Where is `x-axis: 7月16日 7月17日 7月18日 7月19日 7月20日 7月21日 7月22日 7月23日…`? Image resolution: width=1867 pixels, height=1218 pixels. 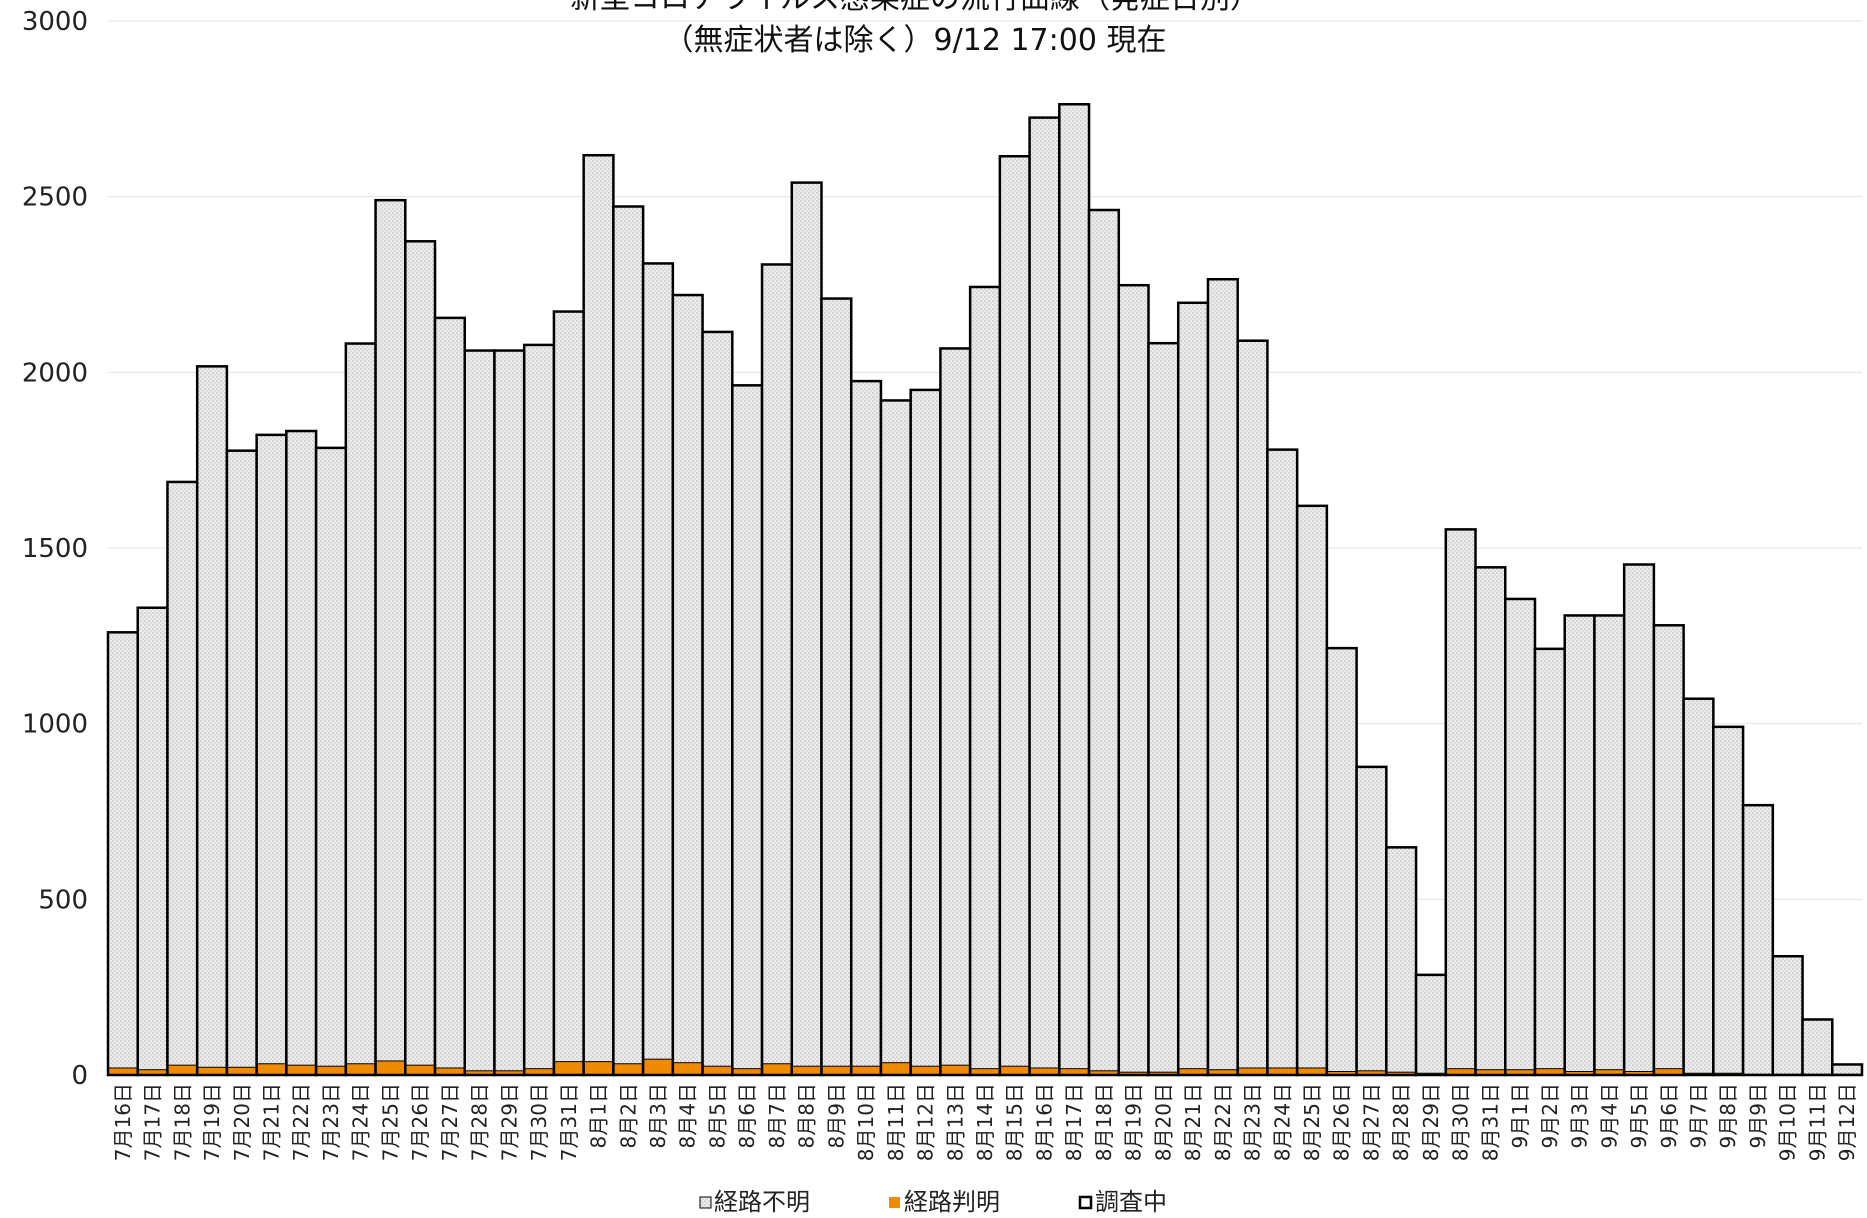
x-axis: 7月16日 7月17日 7月18日 7月19日 7月20日 7月21日 7月22日 7月23日… is located at coordinates (985, 1117).